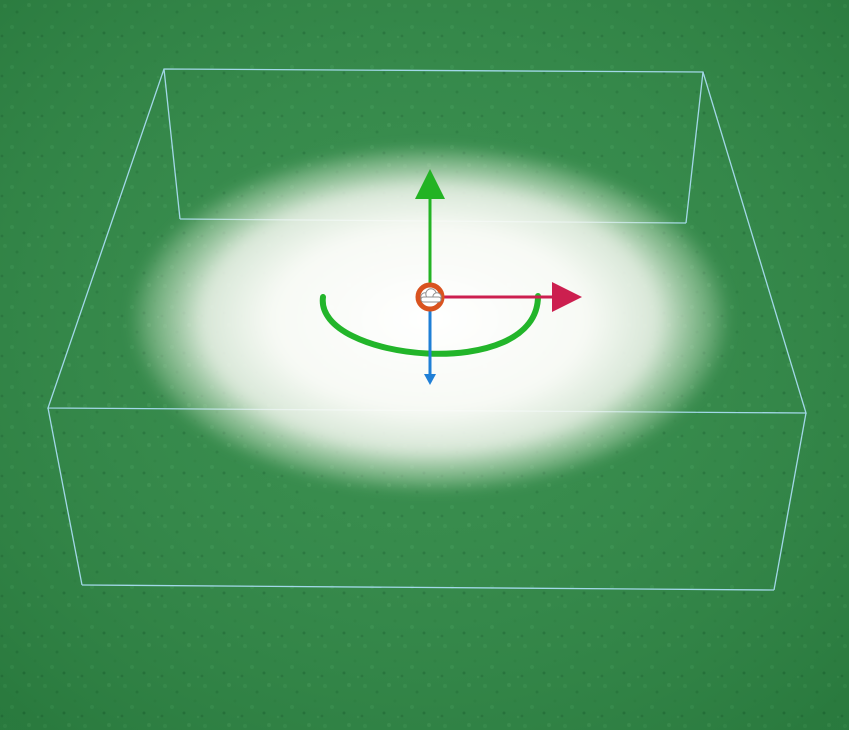 The width and height of the screenshot is (849, 730). I want to click on bounding-box-left-vertical-edge, so click(172, 144).